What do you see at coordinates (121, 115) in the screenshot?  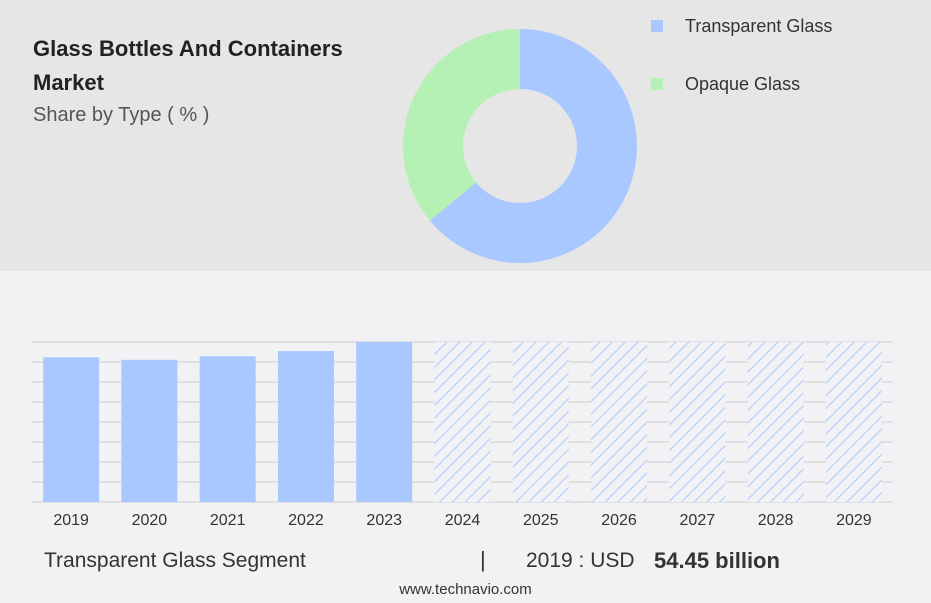 I see `chart-subtitle: Share by Type ( % )` at bounding box center [121, 115].